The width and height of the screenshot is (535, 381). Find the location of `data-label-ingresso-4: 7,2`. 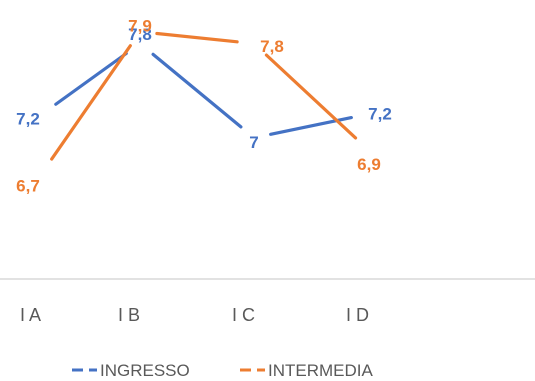

data-label-ingresso-4: 7,2 is located at coordinates (380, 114).